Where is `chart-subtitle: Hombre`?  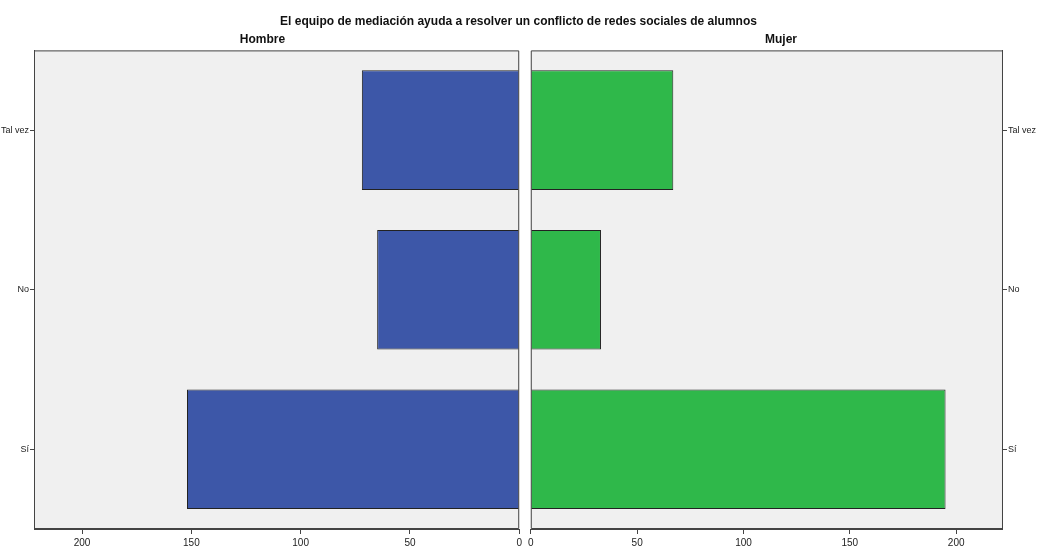
chart-subtitle: Hombre is located at coordinates (262, 38).